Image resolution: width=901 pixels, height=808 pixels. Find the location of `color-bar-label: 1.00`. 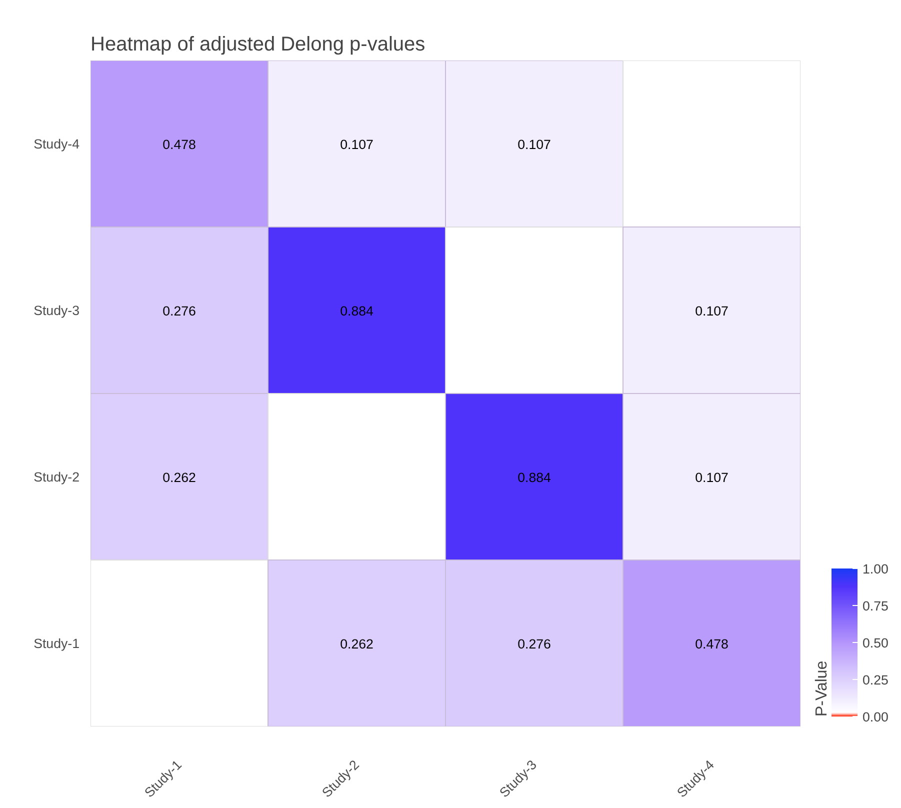

color-bar-label: 1.00 is located at coordinates (875, 569).